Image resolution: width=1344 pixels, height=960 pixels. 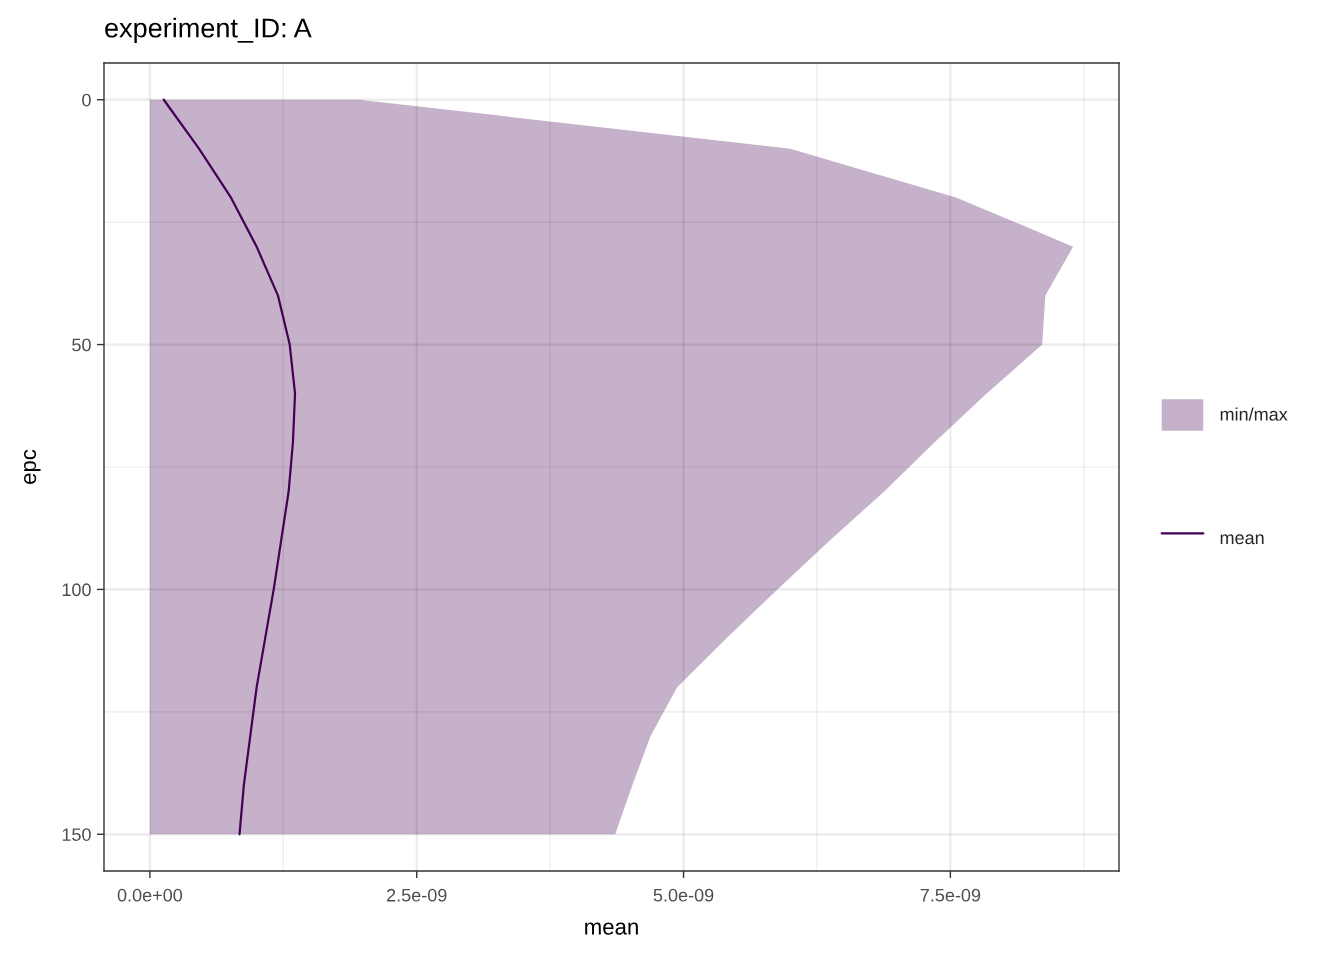 What do you see at coordinates (1242, 539) in the screenshot?
I see `legend-label: mean` at bounding box center [1242, 539].